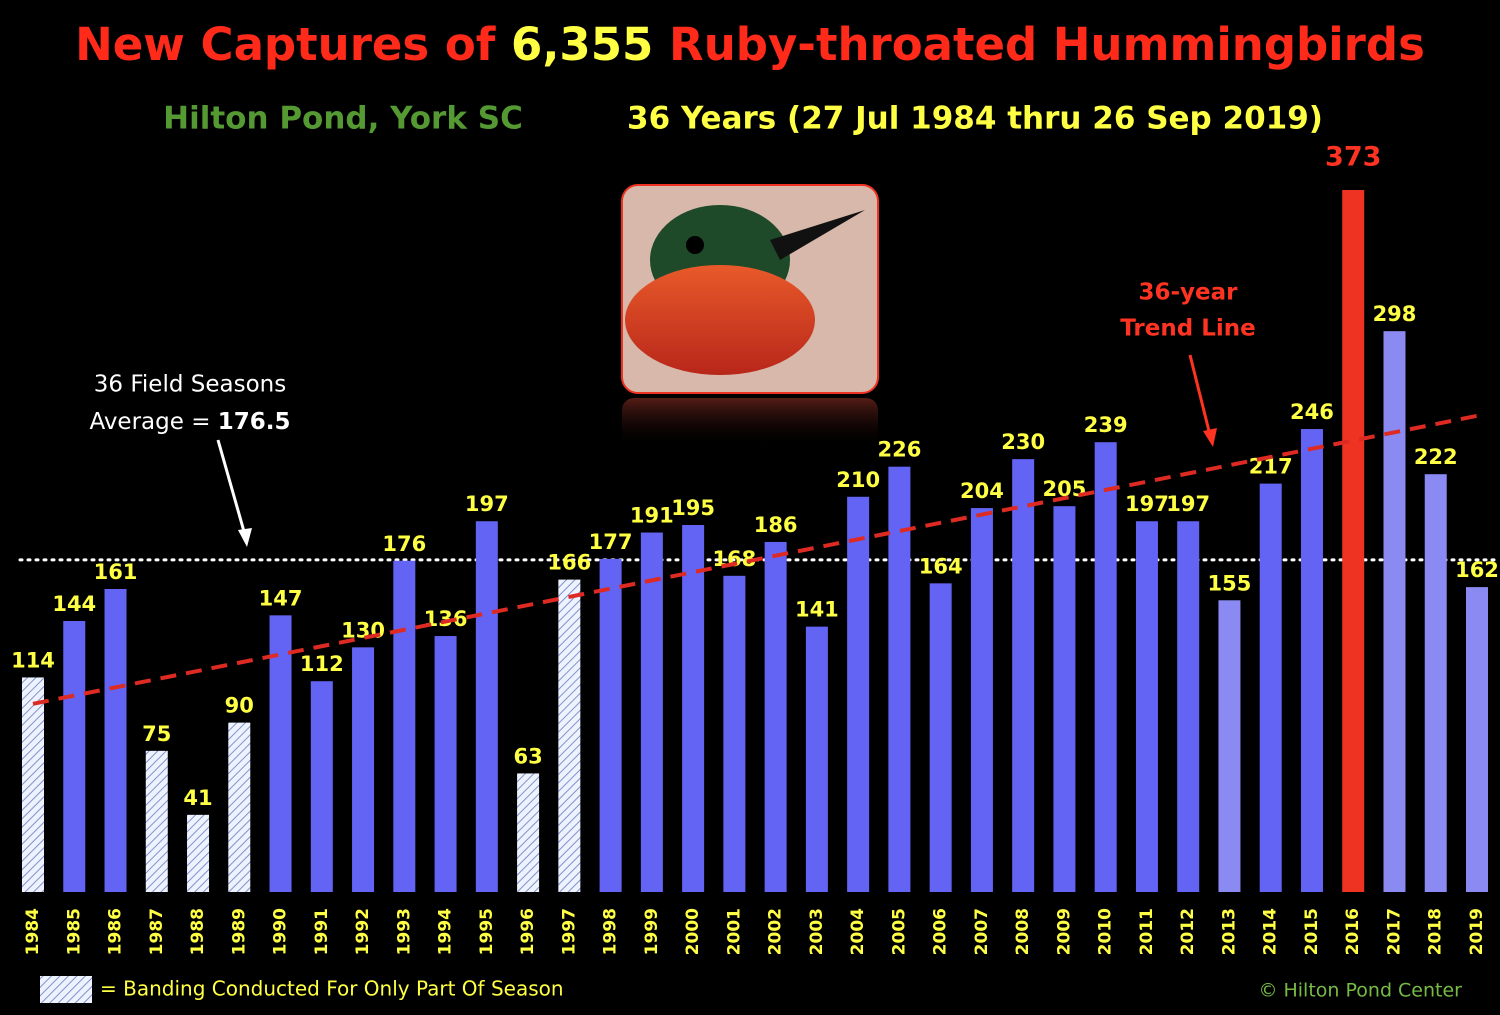  I want to click on value-label: 177, so click(611, 542).